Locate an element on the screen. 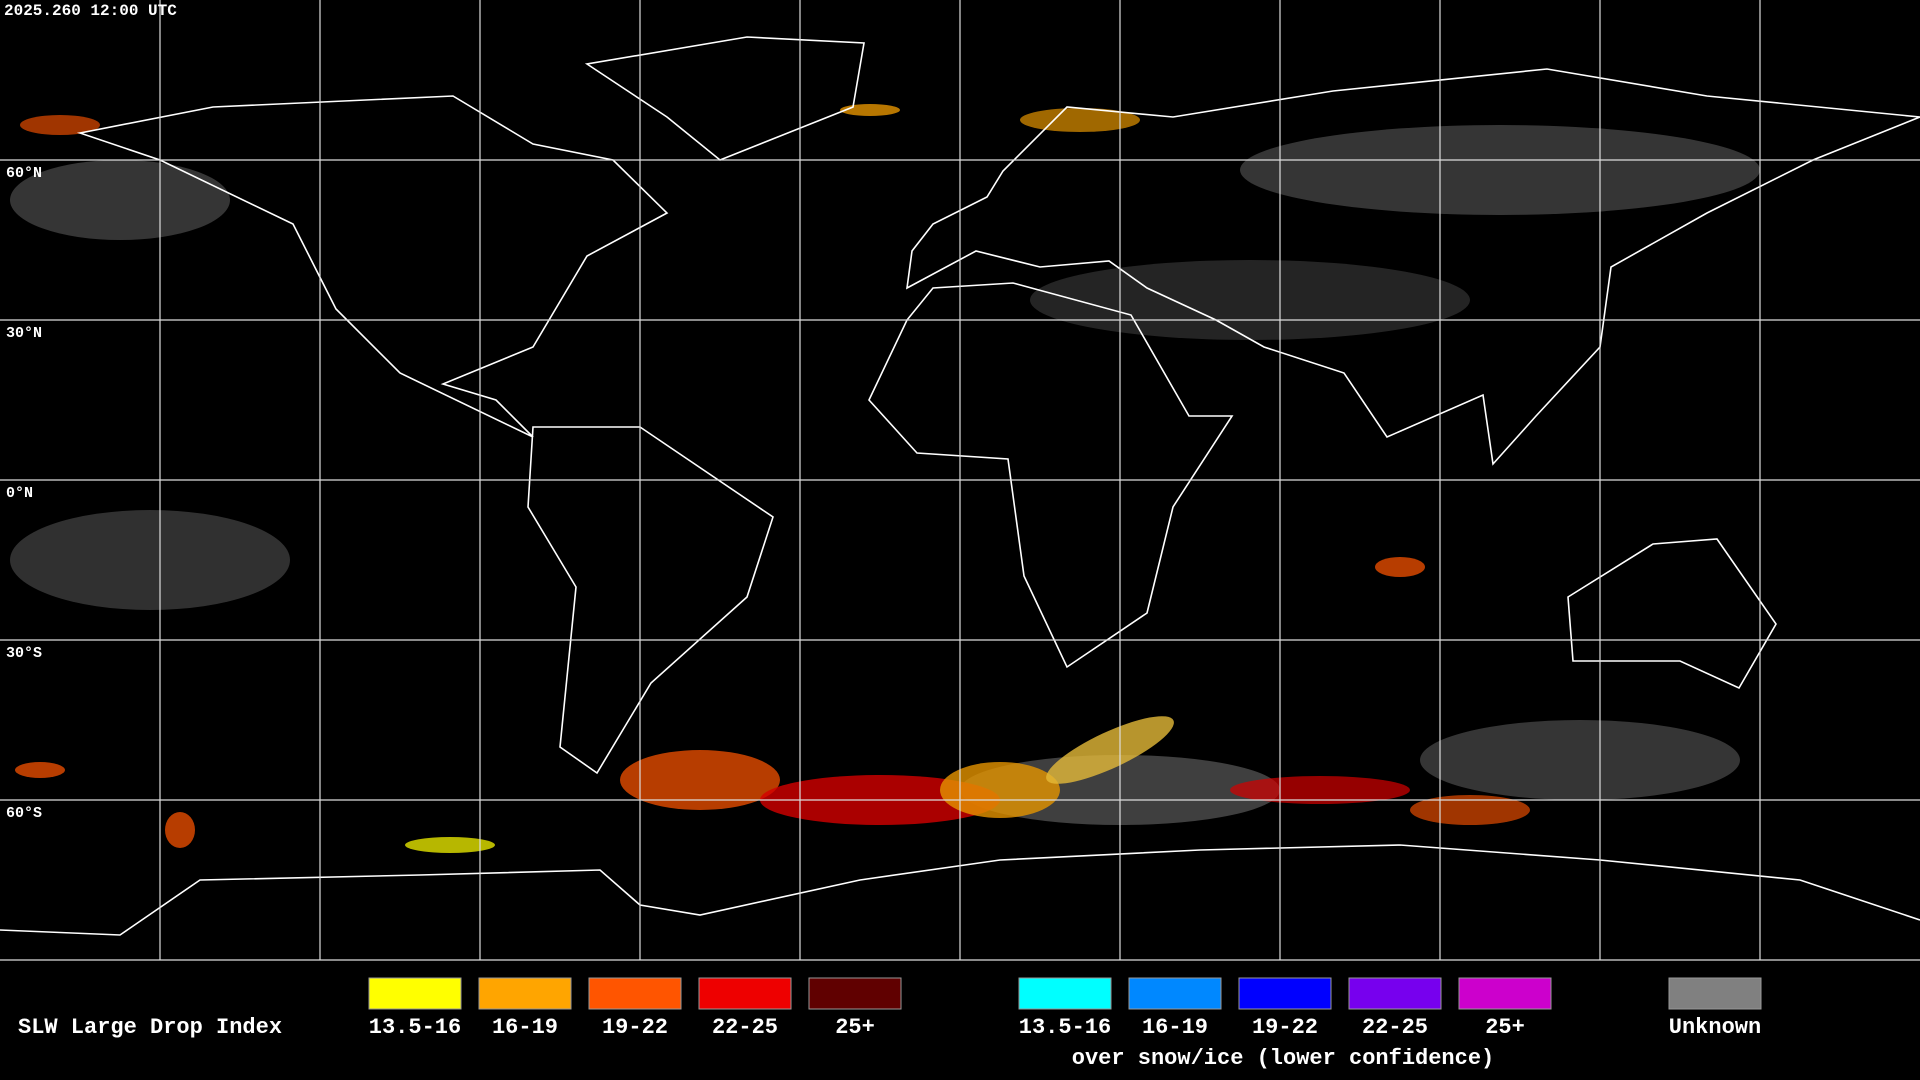 Image resolution: width=1920 pixels, height=1080 pixels. latitude-label: 30°N is located at coordinates (24, 333).